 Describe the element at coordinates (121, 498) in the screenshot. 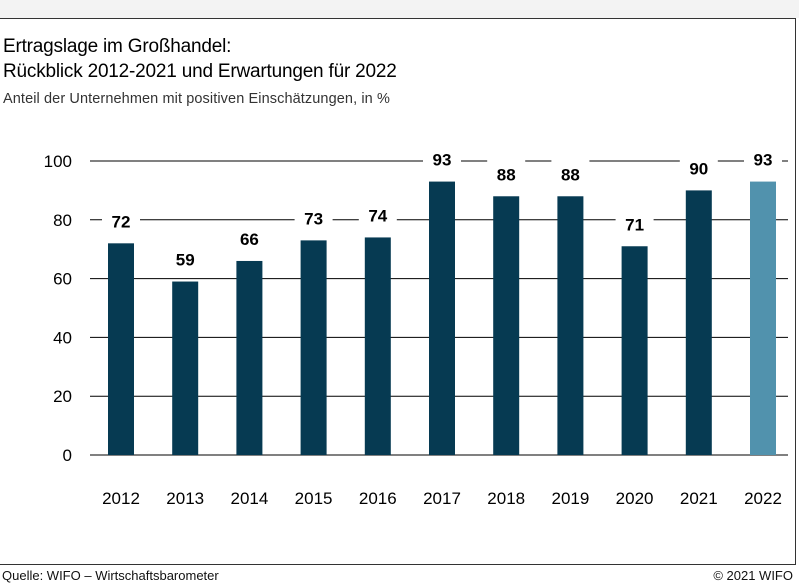

I see `x-tick-label: 2012` at that location.